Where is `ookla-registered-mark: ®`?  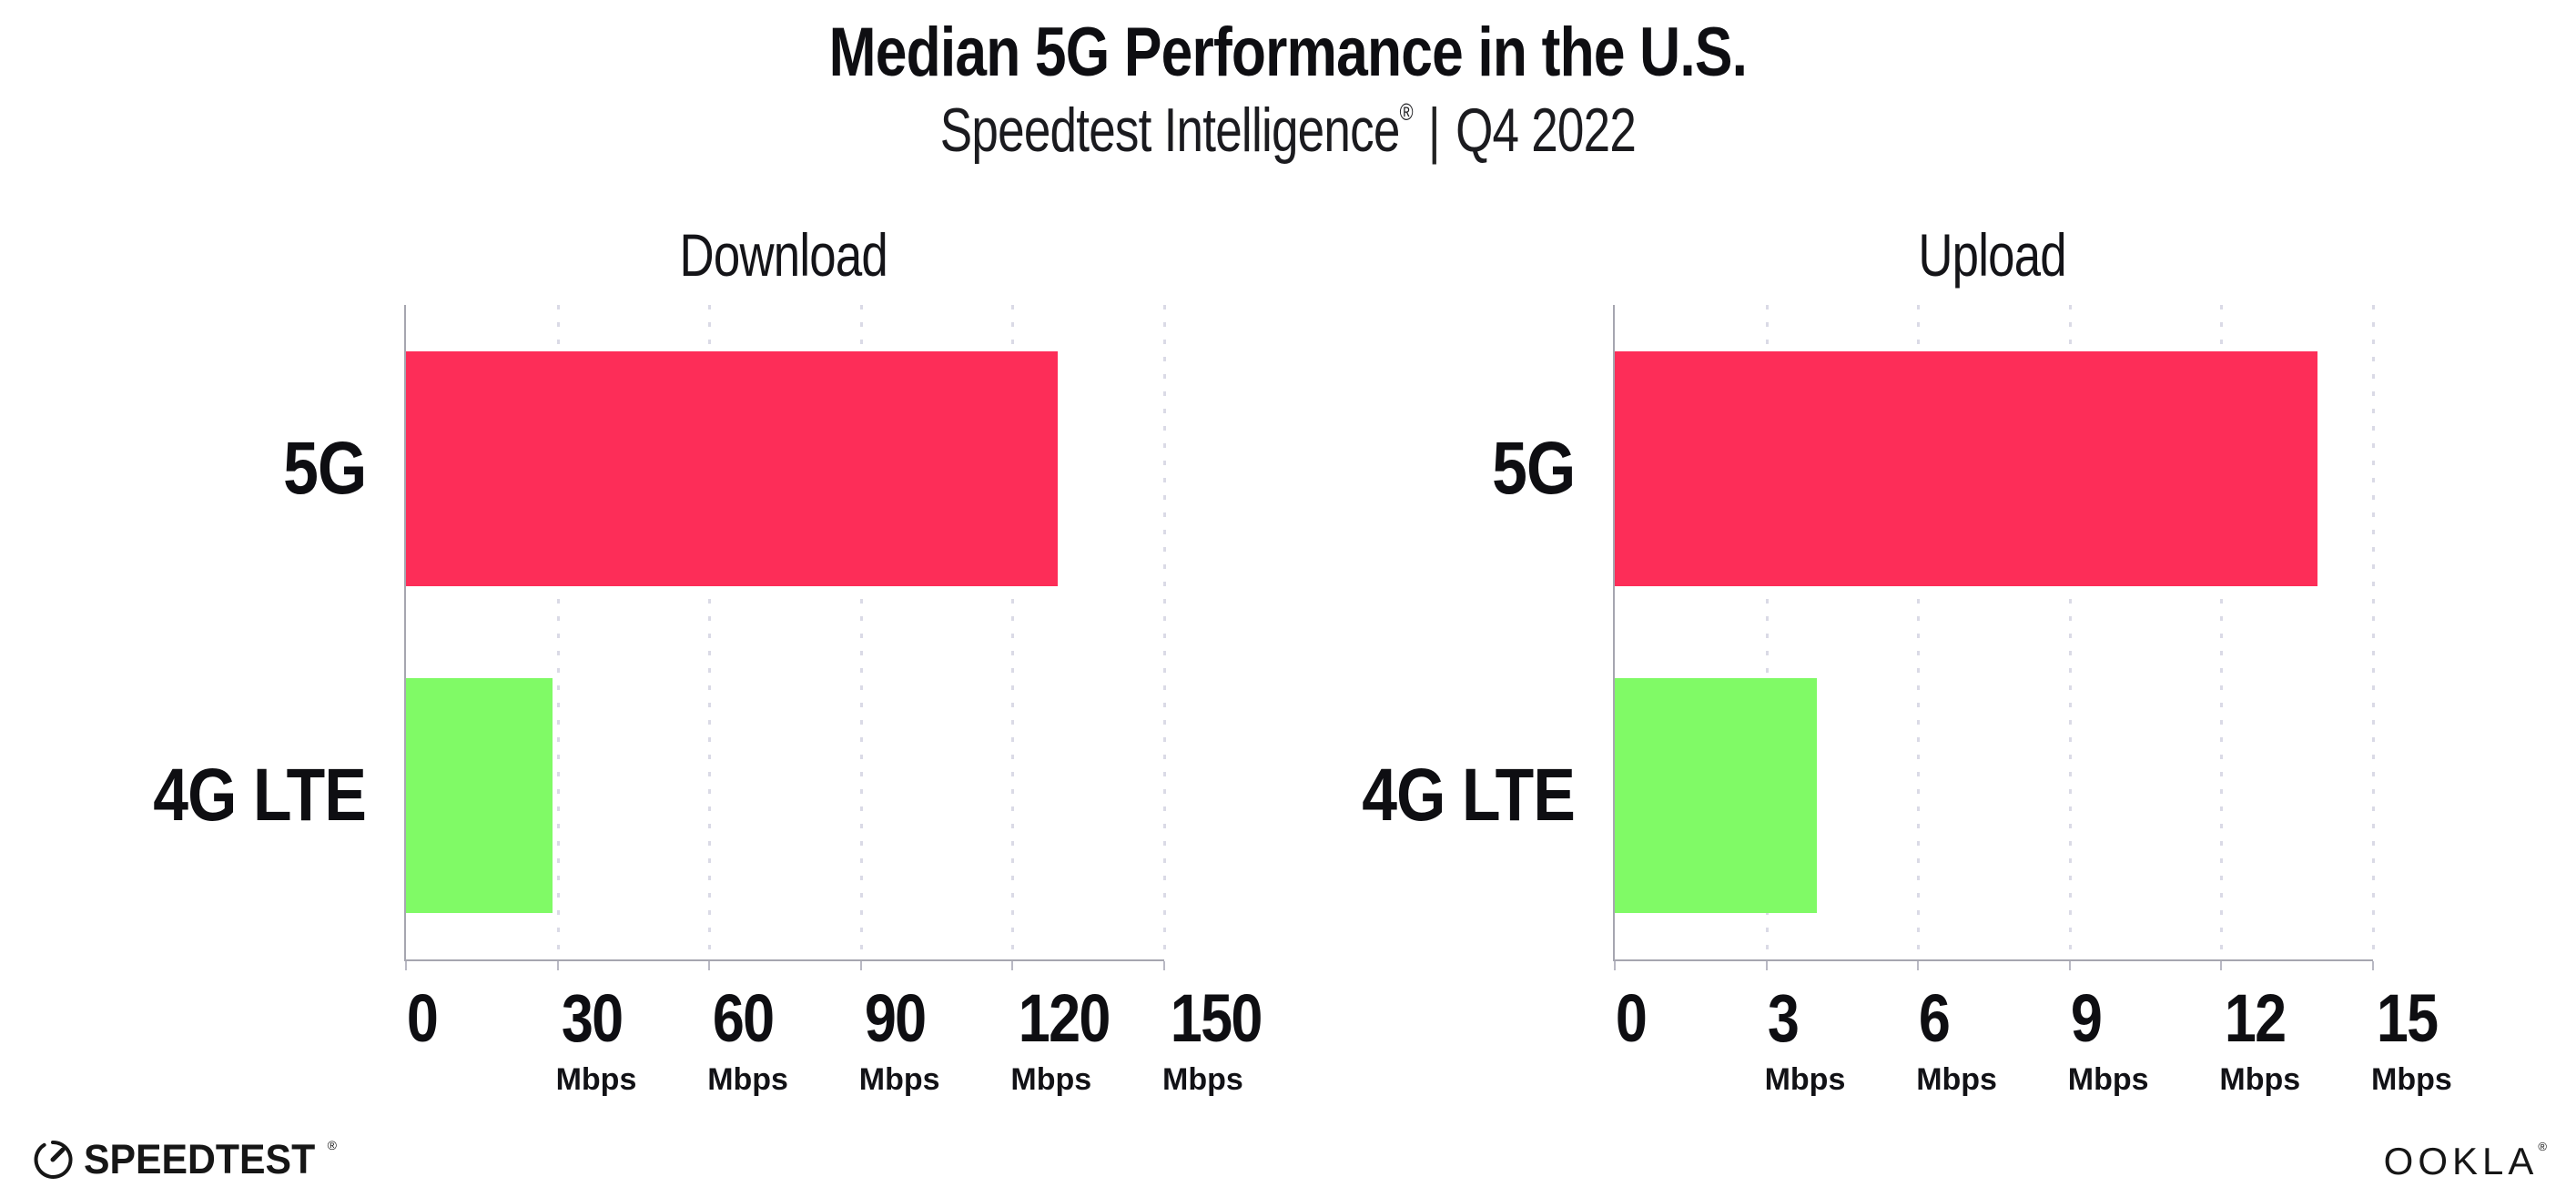
ookla-registered-mark: ® is located at coordinates (2542, 1146).